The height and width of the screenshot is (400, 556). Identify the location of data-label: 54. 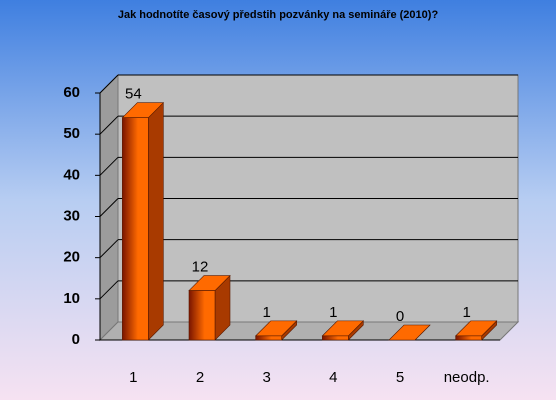
(133, 94).